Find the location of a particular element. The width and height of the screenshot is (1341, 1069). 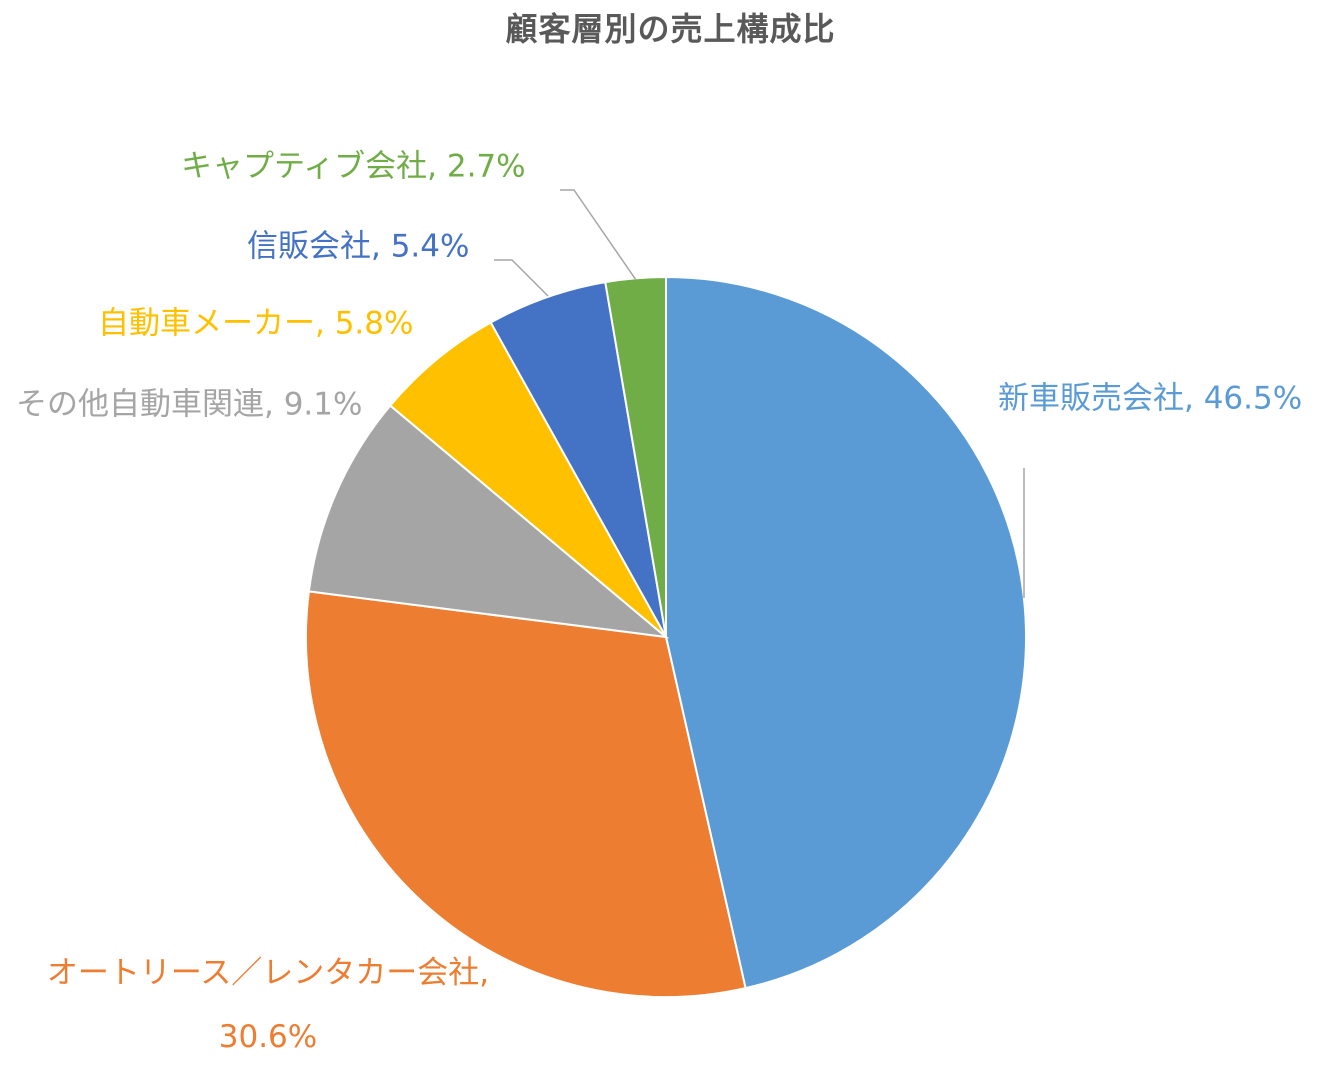

data-label-5: 信販会社, 5.4% is located at coordinates (358, 247).